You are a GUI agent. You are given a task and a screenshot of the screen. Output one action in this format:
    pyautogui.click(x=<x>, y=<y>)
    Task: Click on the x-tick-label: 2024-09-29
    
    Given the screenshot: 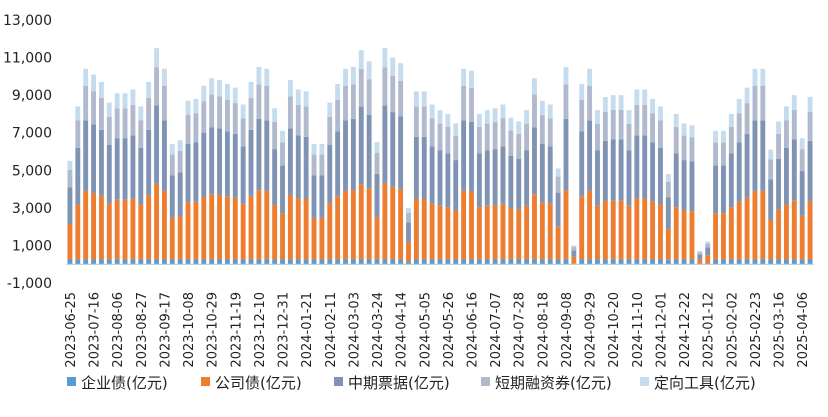 What is the action you would take?
    pyautogui.click(x=591, y=330)
    